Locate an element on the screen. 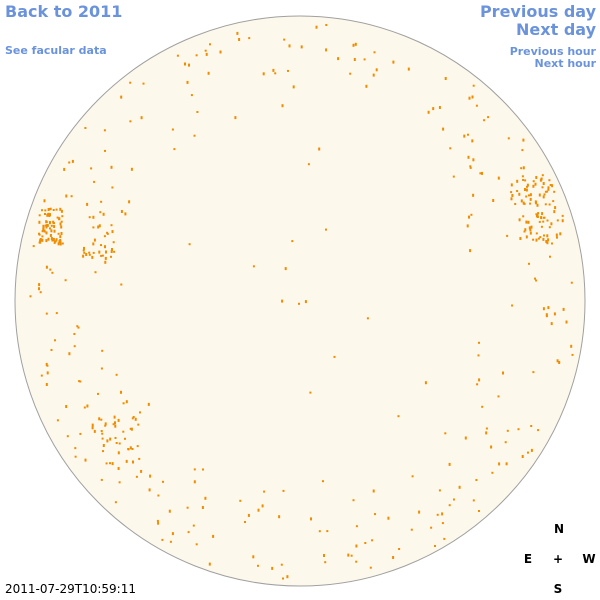  back-link: Back to 2011 is located at coordinates (64, 11).